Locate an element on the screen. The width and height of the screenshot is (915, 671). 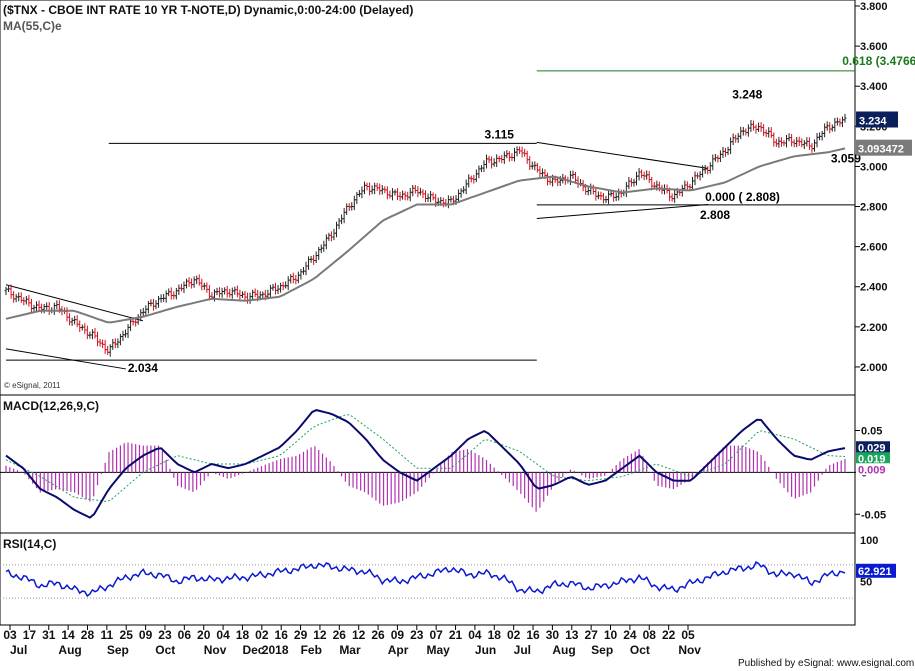
x-date-label: 06 is located at coordinates (185, 635).